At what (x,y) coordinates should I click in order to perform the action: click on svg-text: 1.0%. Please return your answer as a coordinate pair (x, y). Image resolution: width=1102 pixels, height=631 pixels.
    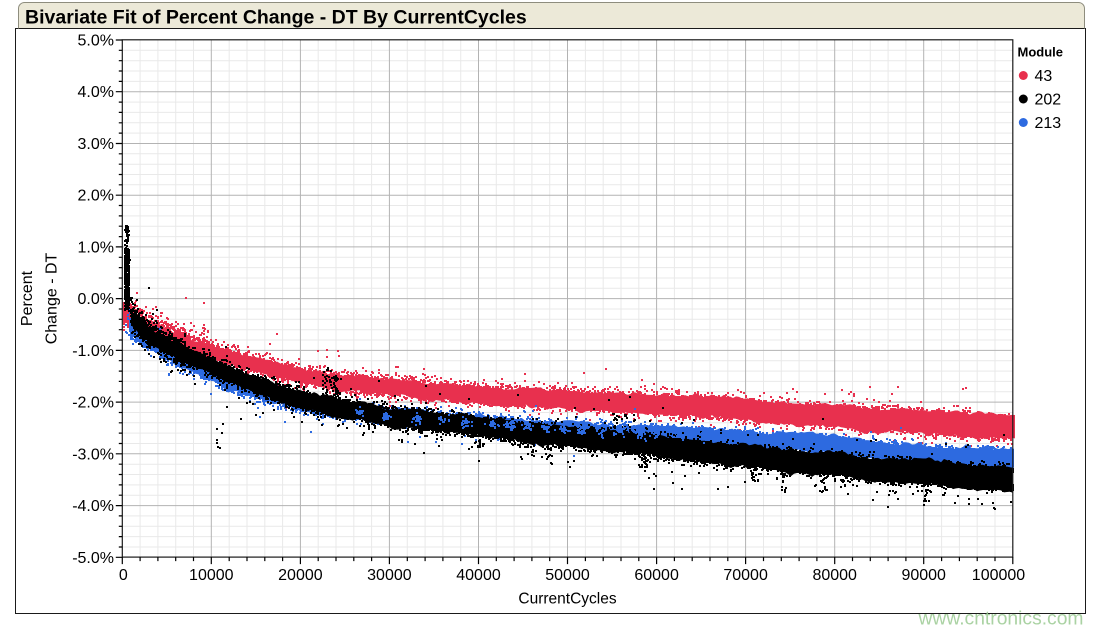
    Looking at the image, I should click on (96, 247).